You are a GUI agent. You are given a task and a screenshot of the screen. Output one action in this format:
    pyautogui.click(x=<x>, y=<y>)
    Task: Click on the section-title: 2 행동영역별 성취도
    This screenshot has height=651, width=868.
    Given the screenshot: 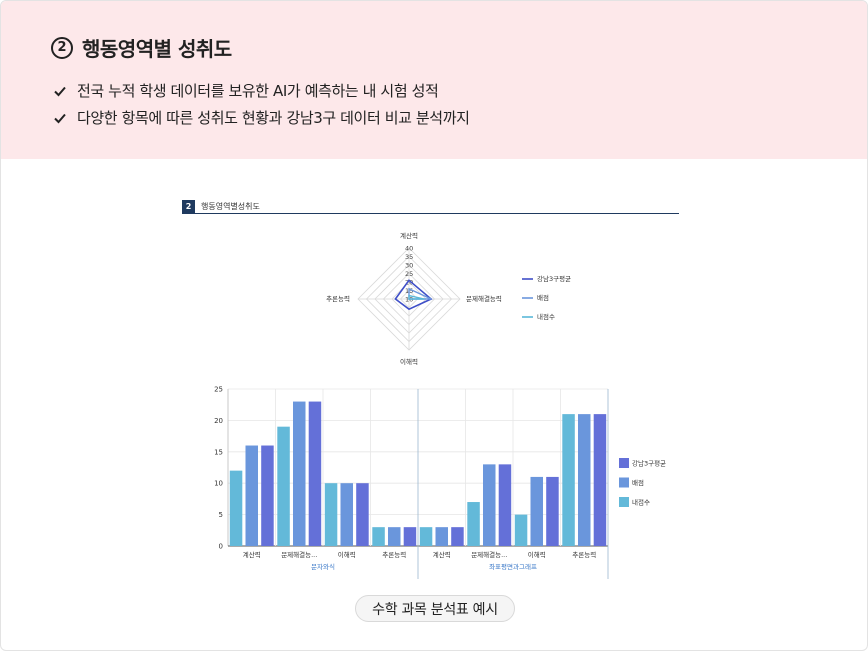 What is the action you would take?
    pyautogui.click(x=141, y=47)
    